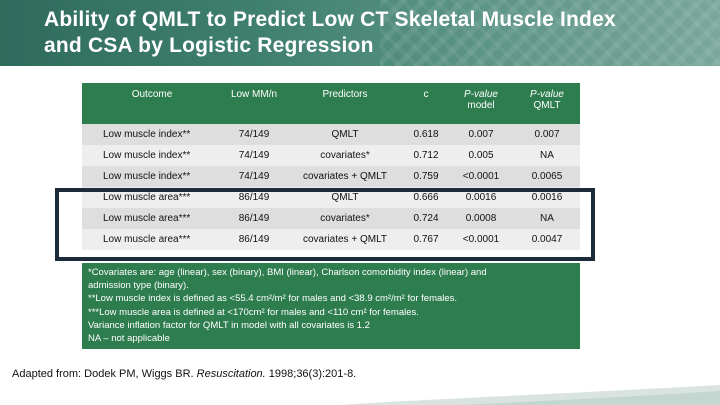  Describe the element at coordinates (530, 395) in the screenshot. I see `decorative-wave` at that location.